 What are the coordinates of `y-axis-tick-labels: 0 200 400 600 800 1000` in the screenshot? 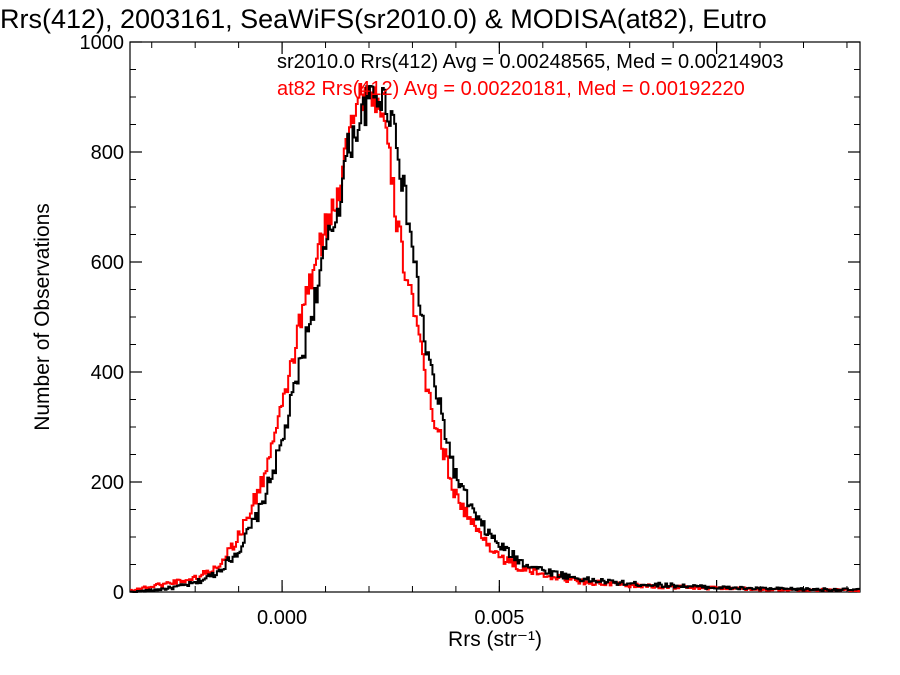 It's located at (102, 318).